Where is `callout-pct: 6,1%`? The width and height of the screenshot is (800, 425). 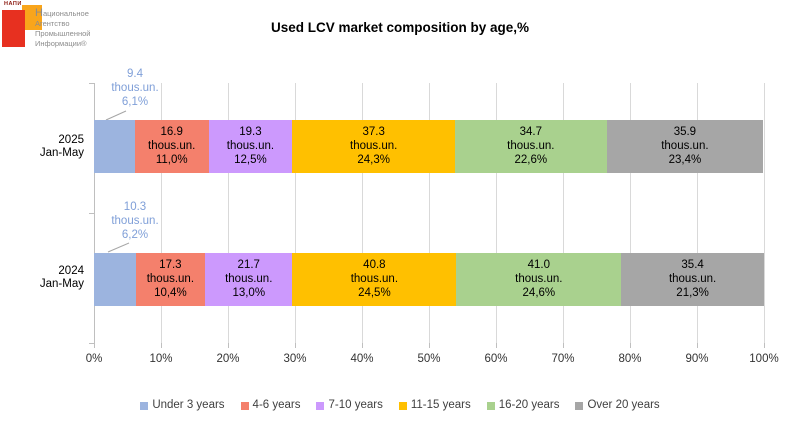 callout-pct: 6,1% is located at coordinates (135, 102).